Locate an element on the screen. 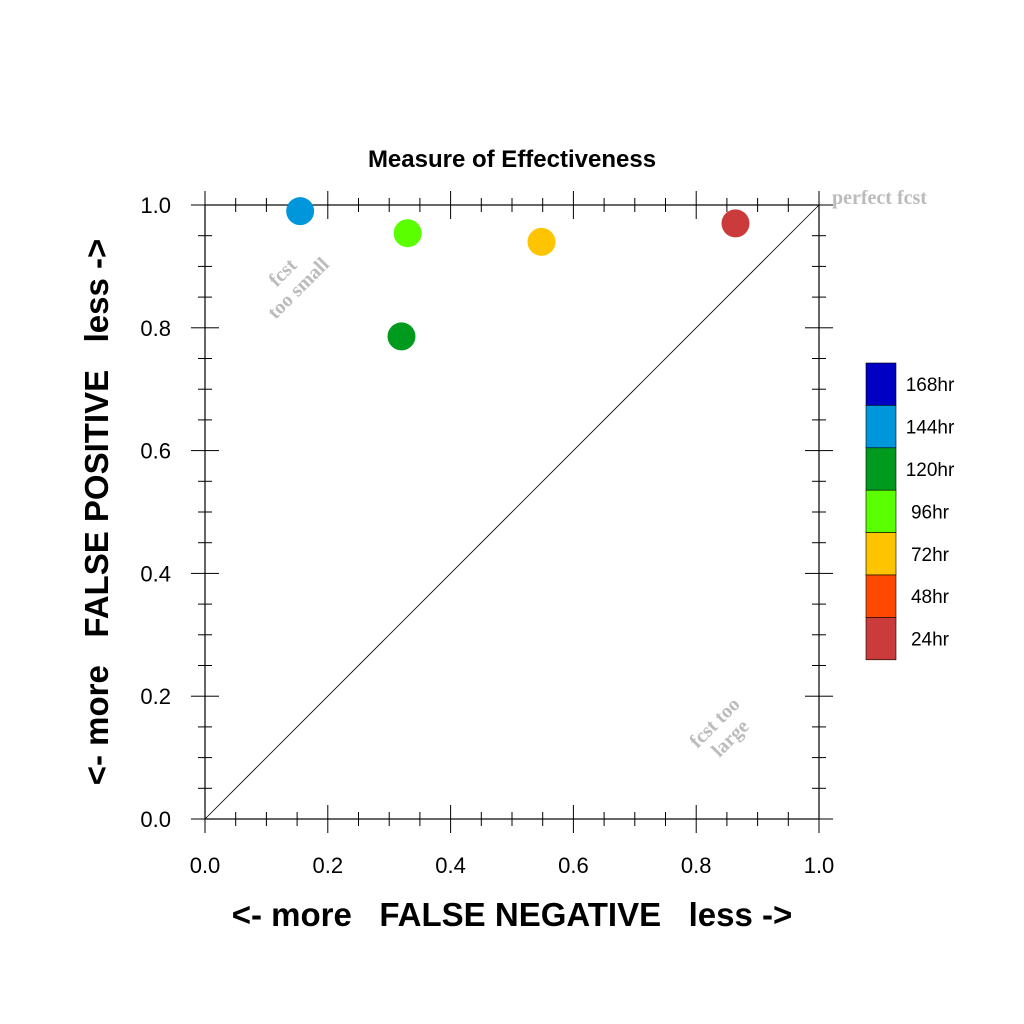  point-120hr is located at coordinates (401, 336).